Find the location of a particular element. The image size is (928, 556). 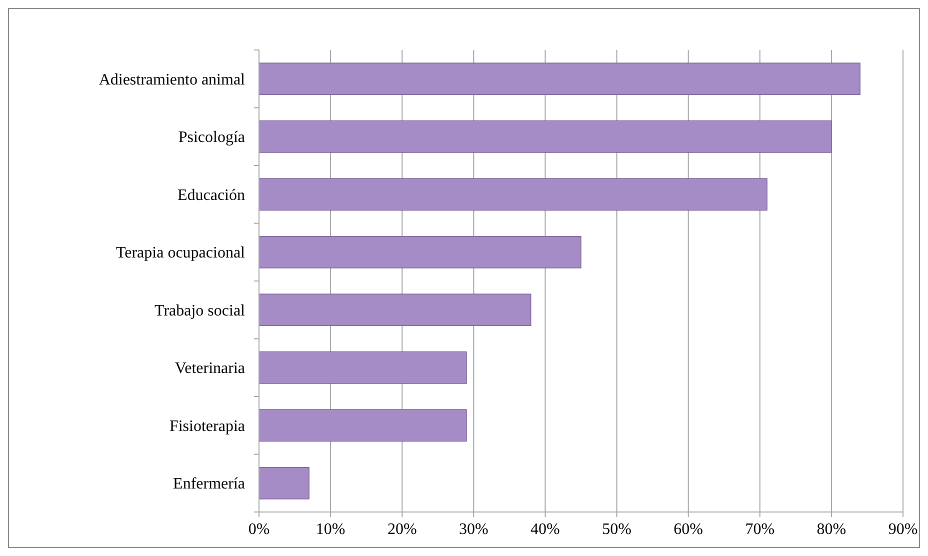

y-tick-label: Enfermería is located at coordinates (209, 484).